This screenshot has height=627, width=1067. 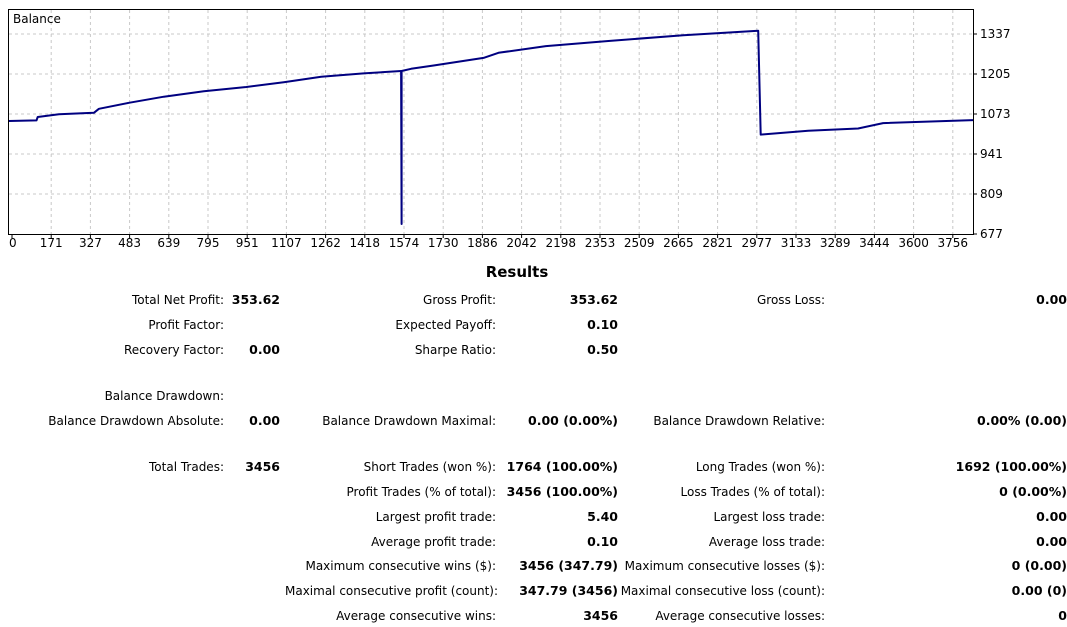 What do you see at coordinates (129, 243) in the screenshot?
I see `x-tick-label: 483` at bounding box center [129, 243].